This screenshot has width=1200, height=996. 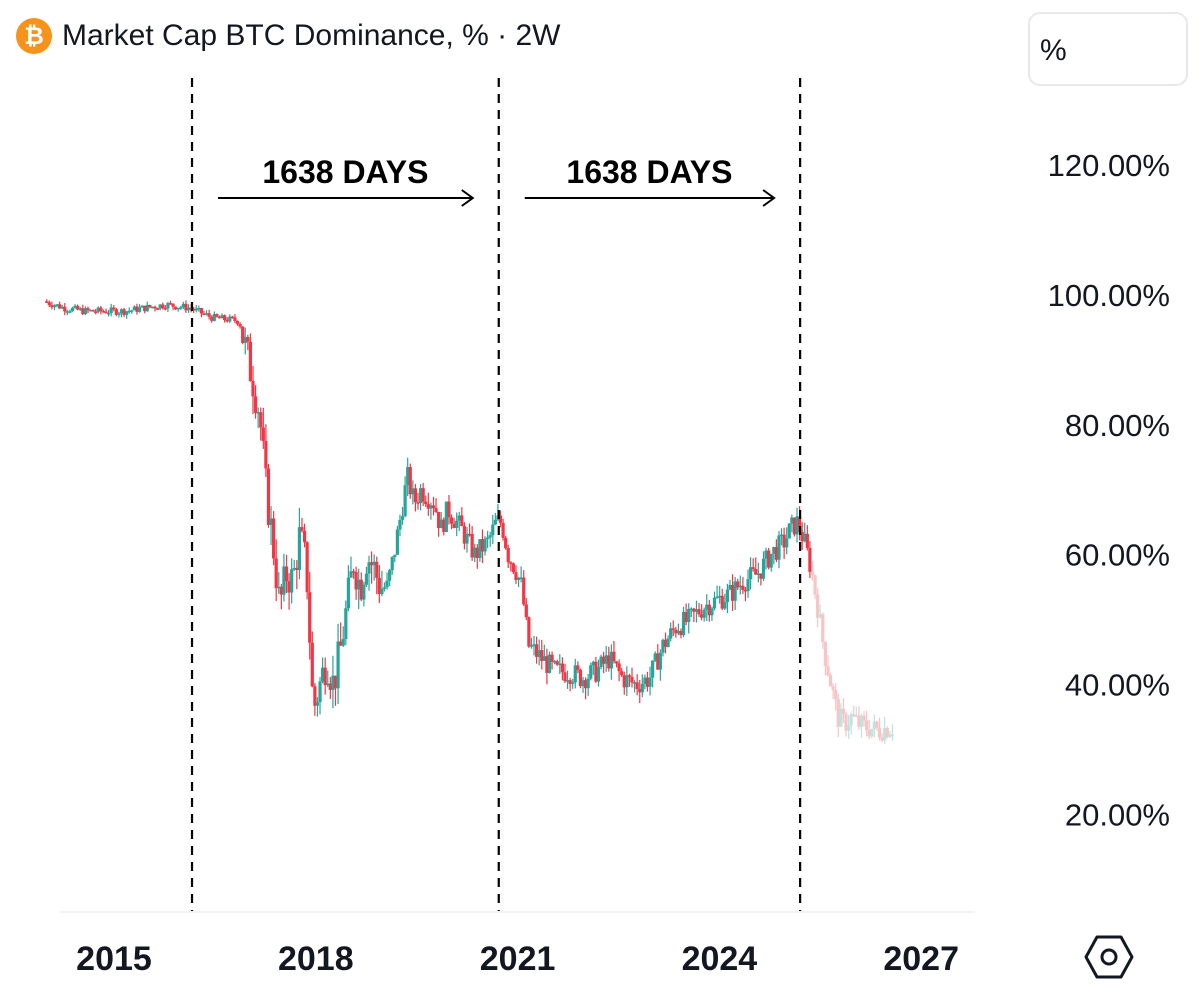 What do you see at coordinates (1117, 555) in the screenshot?
I see `y-tick-label: 60.00%` at bounding box center [1117, 555].